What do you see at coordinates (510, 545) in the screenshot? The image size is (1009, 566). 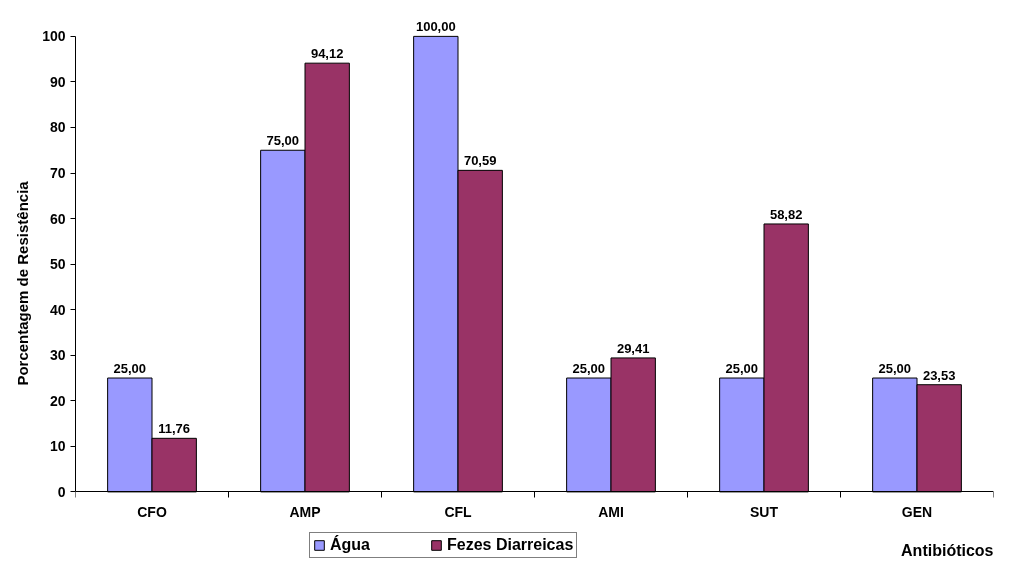 I see `legend-label: Fezes Diarreicas` at bounding box center [510, 545].